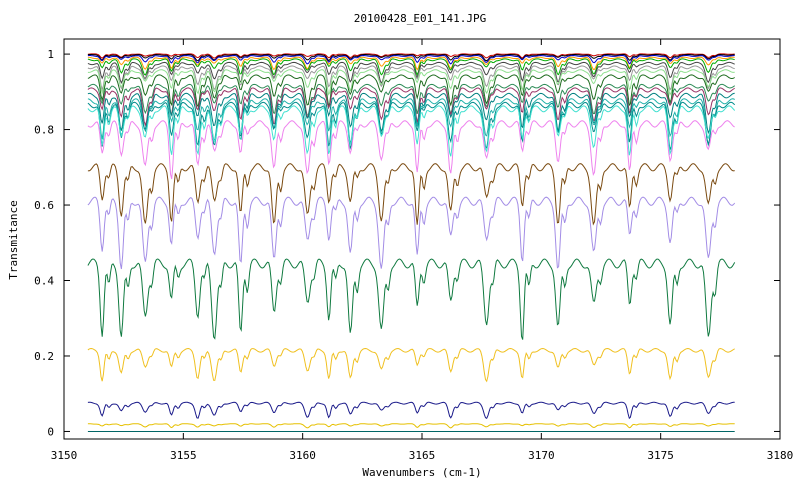 The image size is (800, 480). I want to click on y-tick-label: 0.2, so click(44, 356).